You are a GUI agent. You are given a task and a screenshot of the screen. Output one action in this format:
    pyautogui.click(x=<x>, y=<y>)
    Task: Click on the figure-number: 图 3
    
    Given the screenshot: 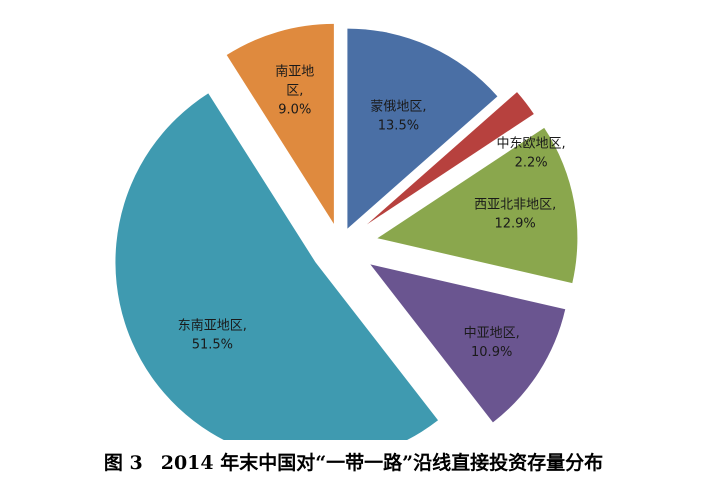 What is the action you would take?
    pyautogui.click(x=123, y=463)
    